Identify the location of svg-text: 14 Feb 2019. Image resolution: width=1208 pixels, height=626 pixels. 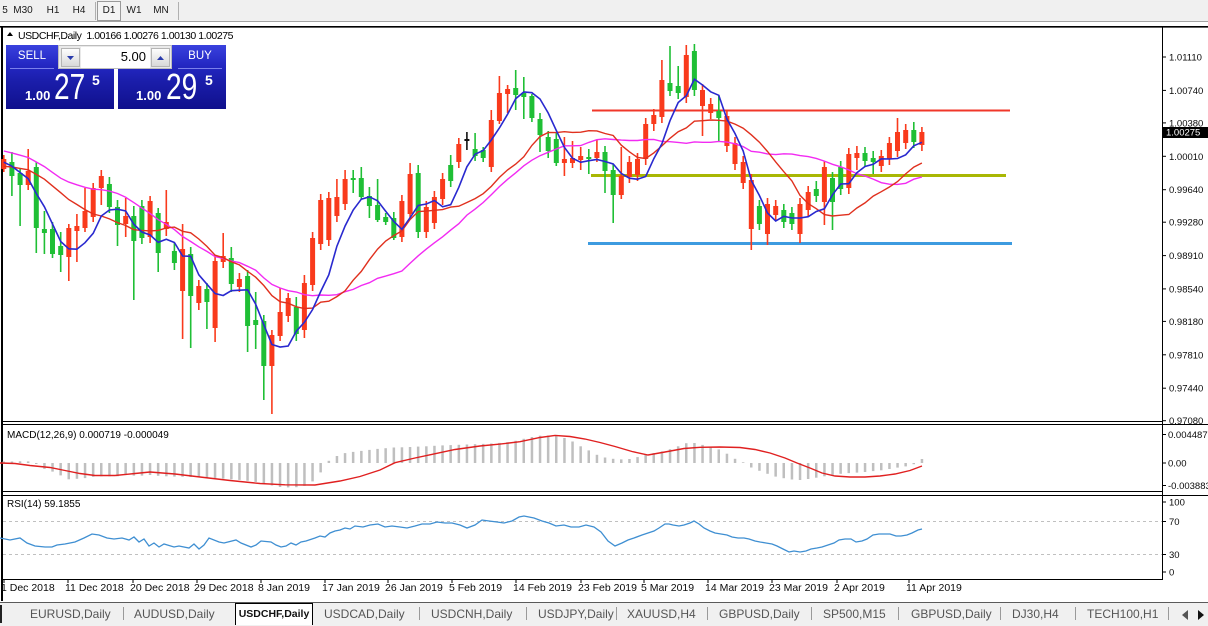
(542, 588).